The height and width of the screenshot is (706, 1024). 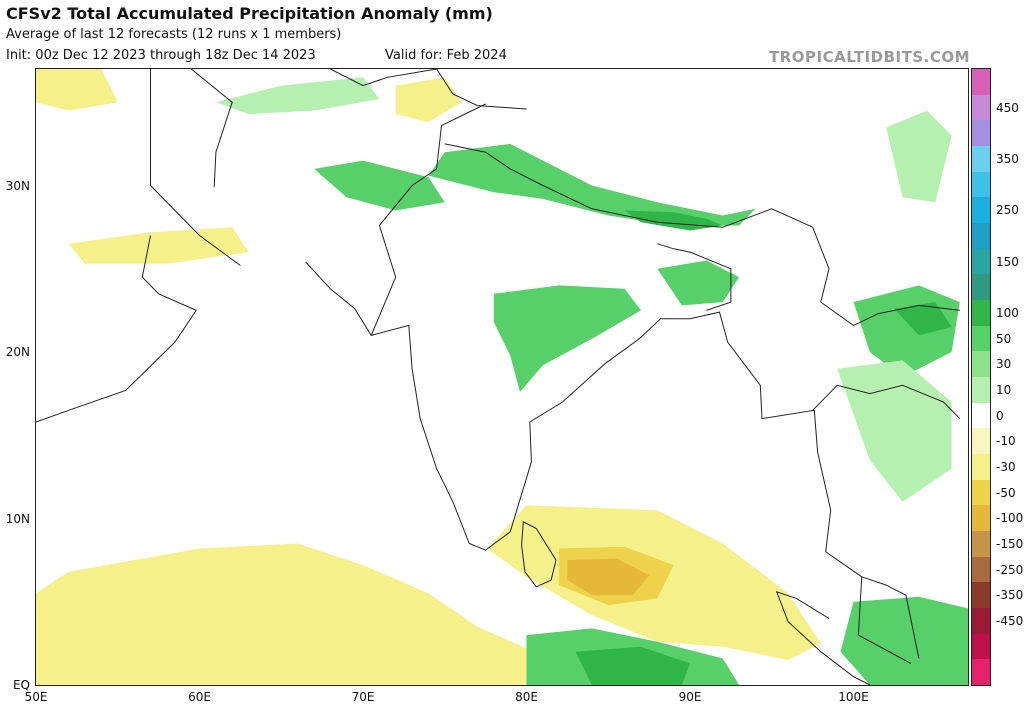 What do you see at coordinates (608, 577) in the screenshot?
I see `anomaly-region-equator-orange-core` at bounding box center [608, 577].